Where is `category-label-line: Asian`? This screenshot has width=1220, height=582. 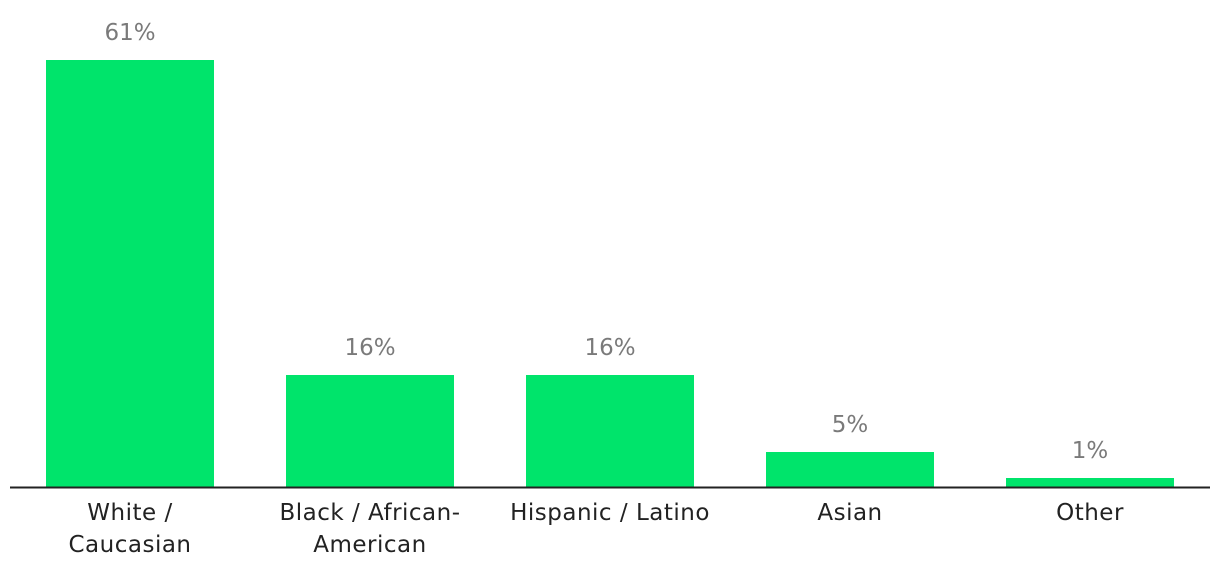
category-label-line: Asian is located at coordinates (849, 513).